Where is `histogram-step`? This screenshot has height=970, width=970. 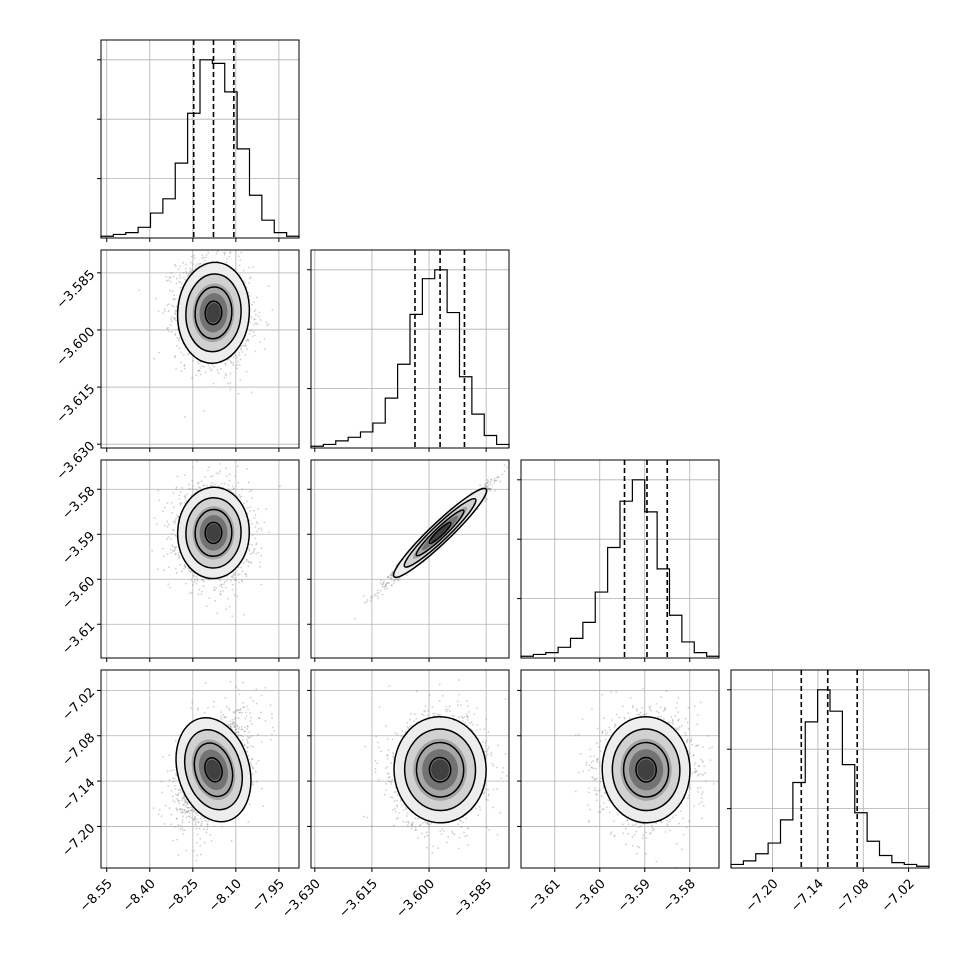 histogram-step is located at coordinates (410, 358).